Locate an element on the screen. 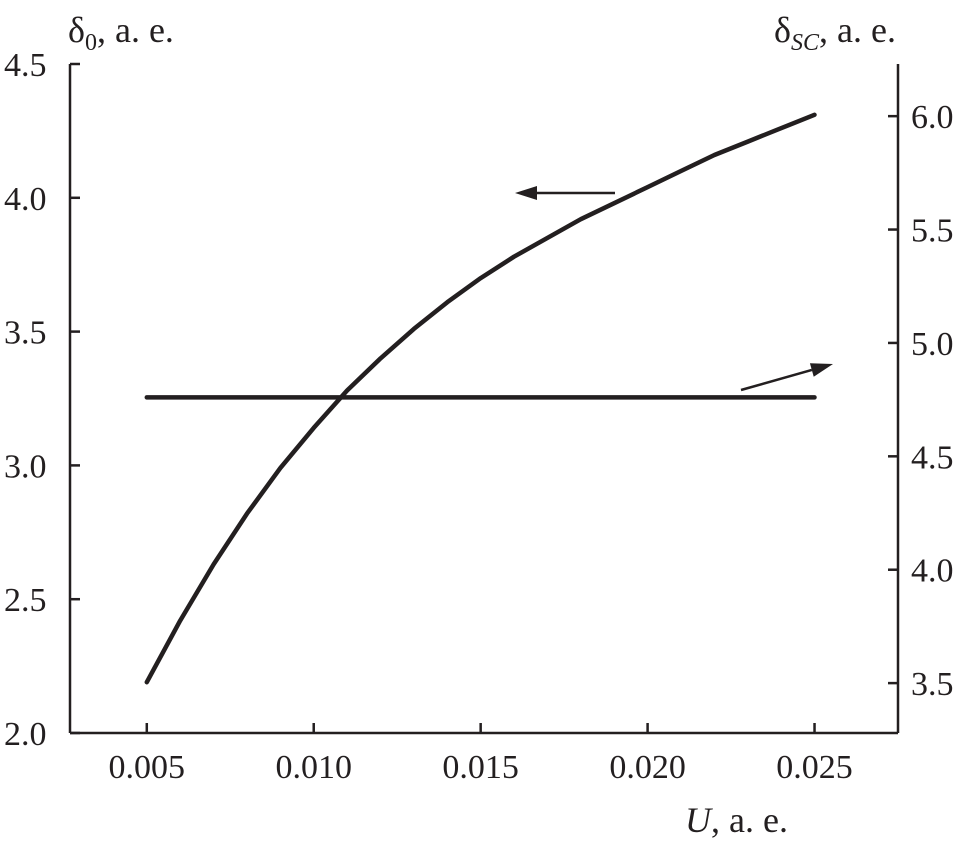 Image resolution: width=968 pixels, height=847 pixels. x-axis-title: U, a. e. is located at coordinates (736, 820).